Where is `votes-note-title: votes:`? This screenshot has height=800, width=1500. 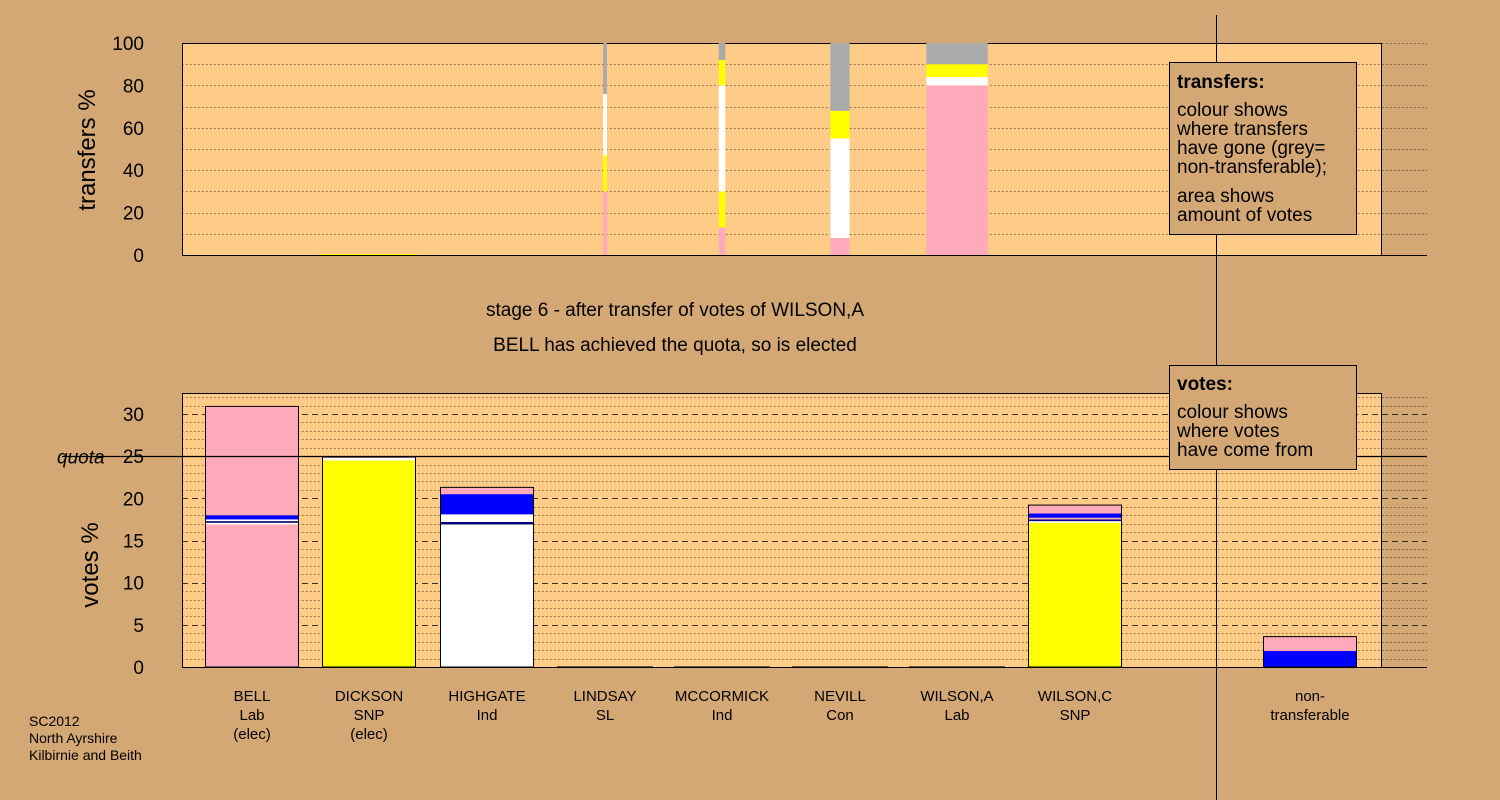 votes-note-title: votes: is located at coordinates (1205, 384).